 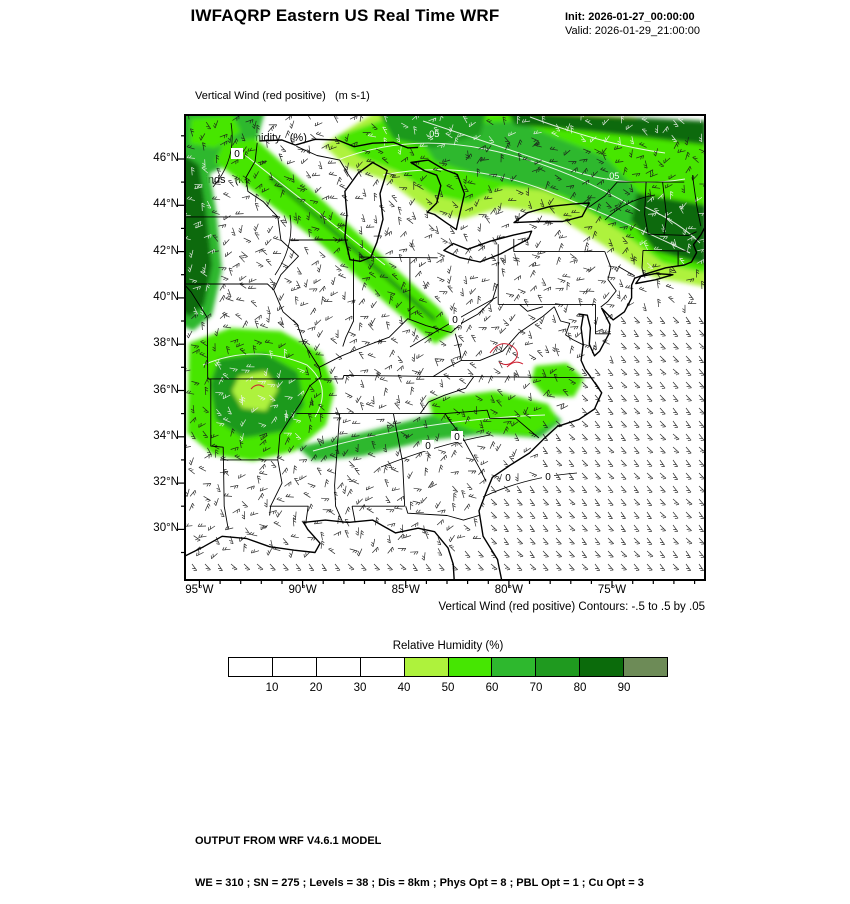 What do you see at coordinates (288, 841) in the screenshot?
I see `footer-model-line: OUTPUT FROM WRF V4.6.1 MODEL` at bounding box center [288, 841].